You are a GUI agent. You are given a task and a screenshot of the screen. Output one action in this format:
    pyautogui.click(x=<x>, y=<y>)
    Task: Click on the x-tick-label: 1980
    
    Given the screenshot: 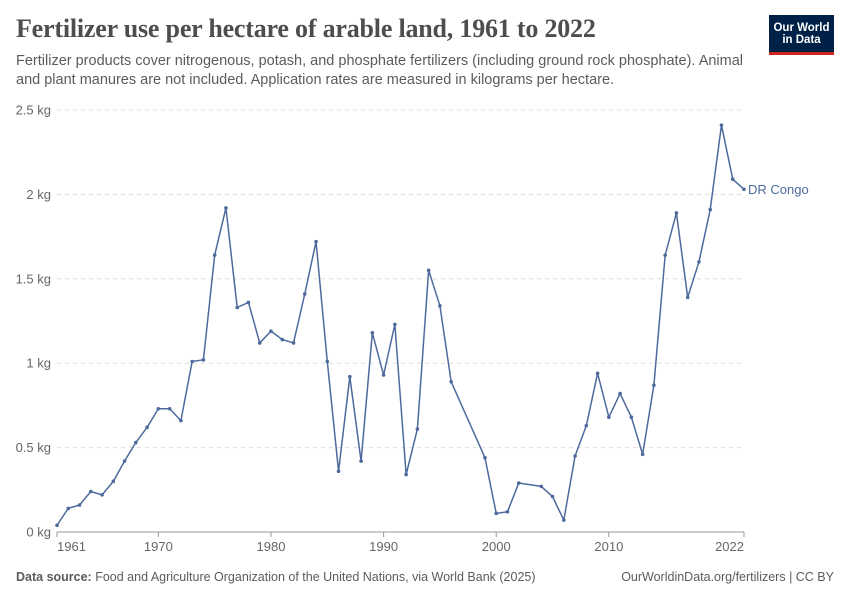 What is the action you would take?
    pyautogui.click(x=271, y=546)
    